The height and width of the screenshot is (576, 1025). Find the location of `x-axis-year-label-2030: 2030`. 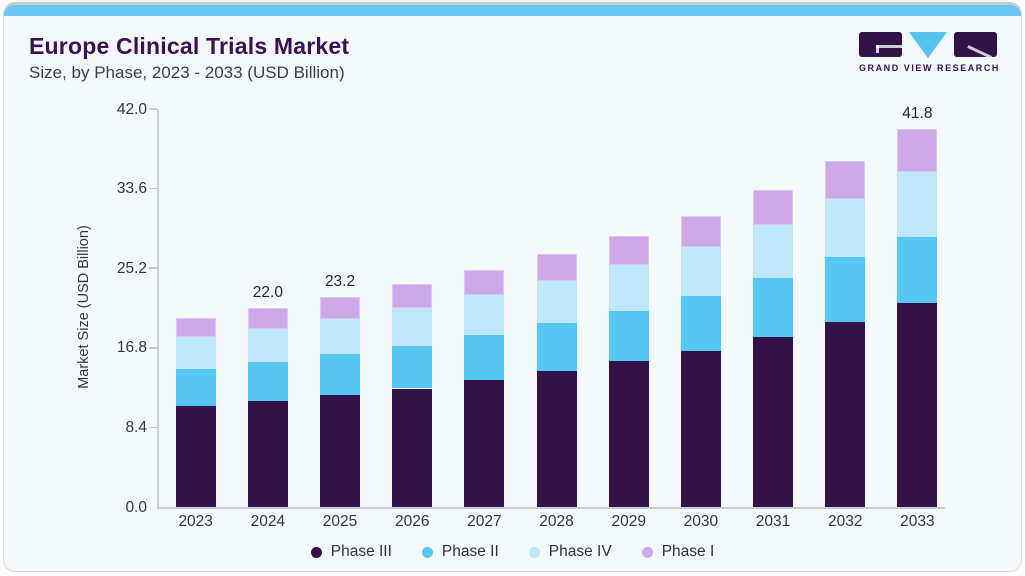

x-axis-year-label-2030: 2030 is located at coordinates (701, 521).